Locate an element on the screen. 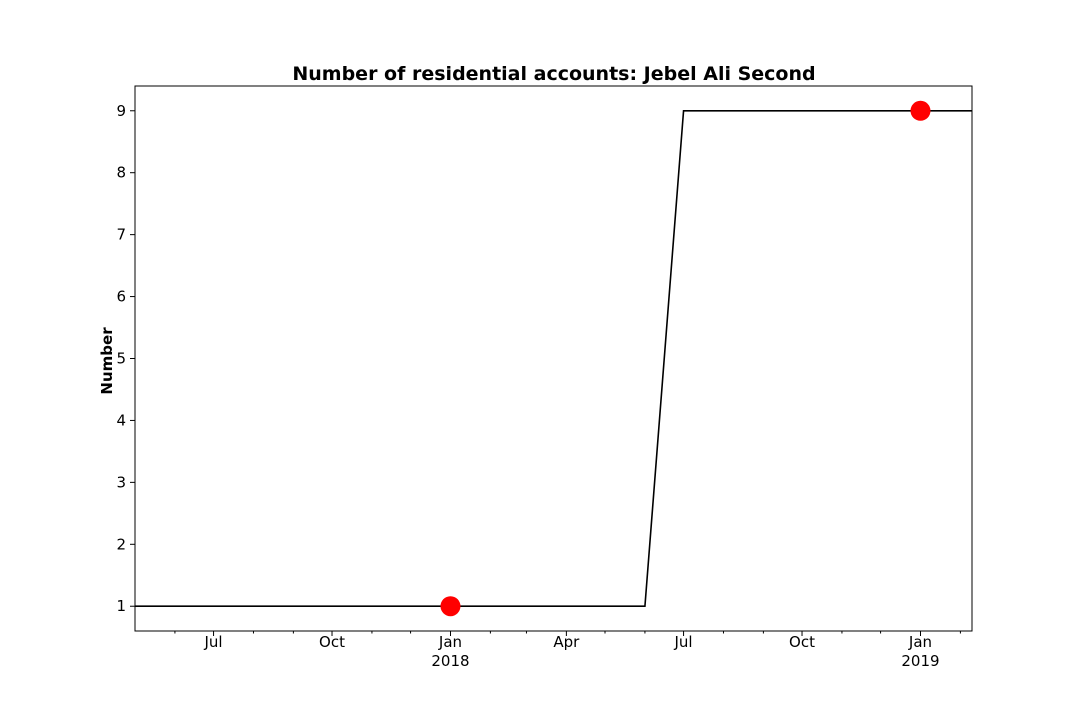  y-tick-label: 5 is located at coordinates (121, 359).